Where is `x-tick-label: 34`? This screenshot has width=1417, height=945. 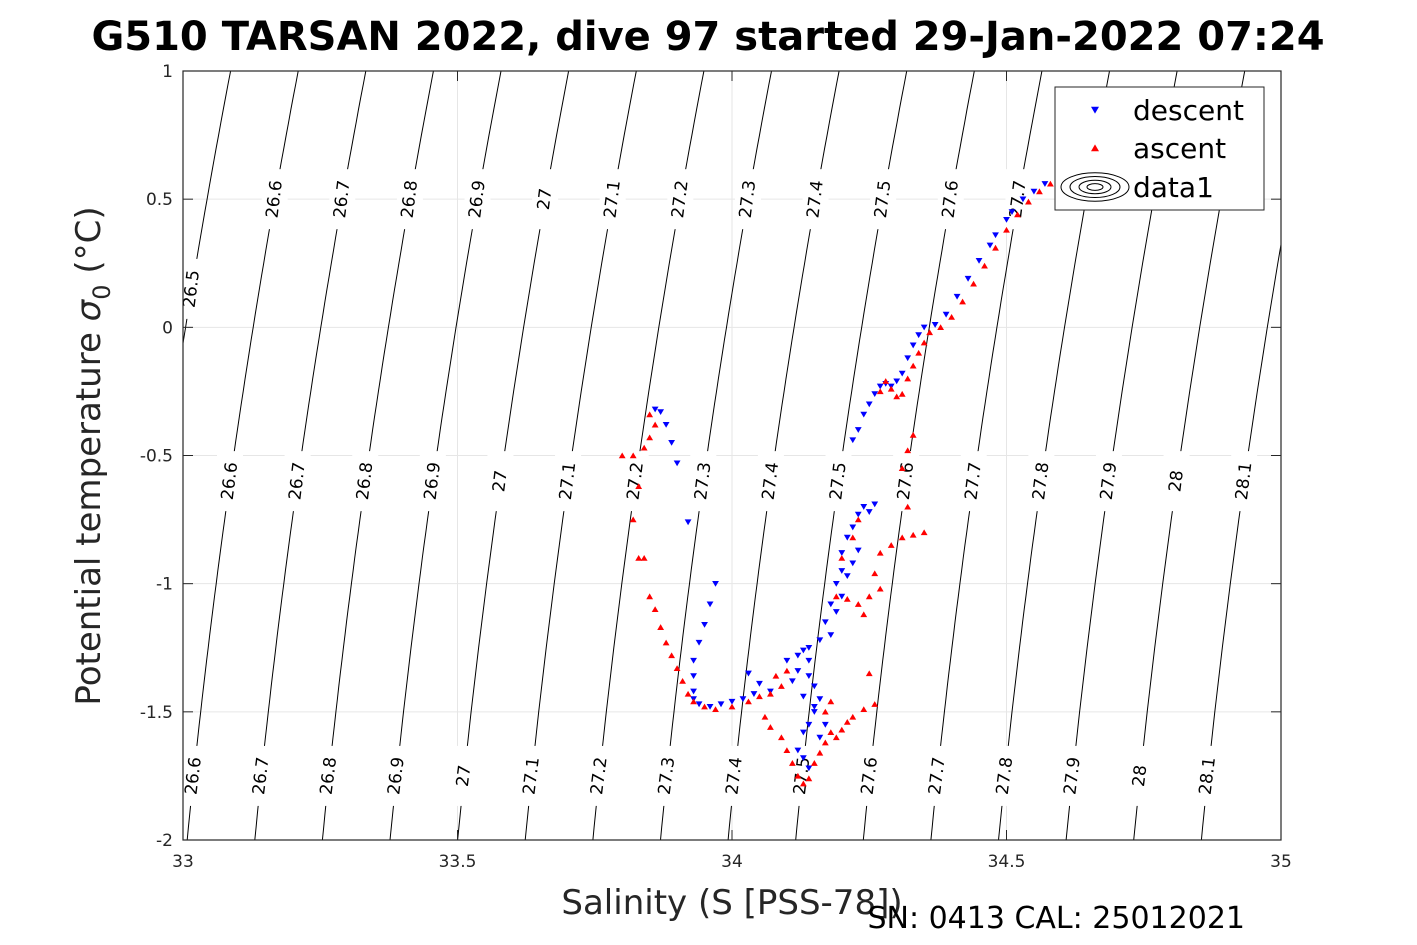
x-tick-label: 34 is located at coordinates (732, 862).